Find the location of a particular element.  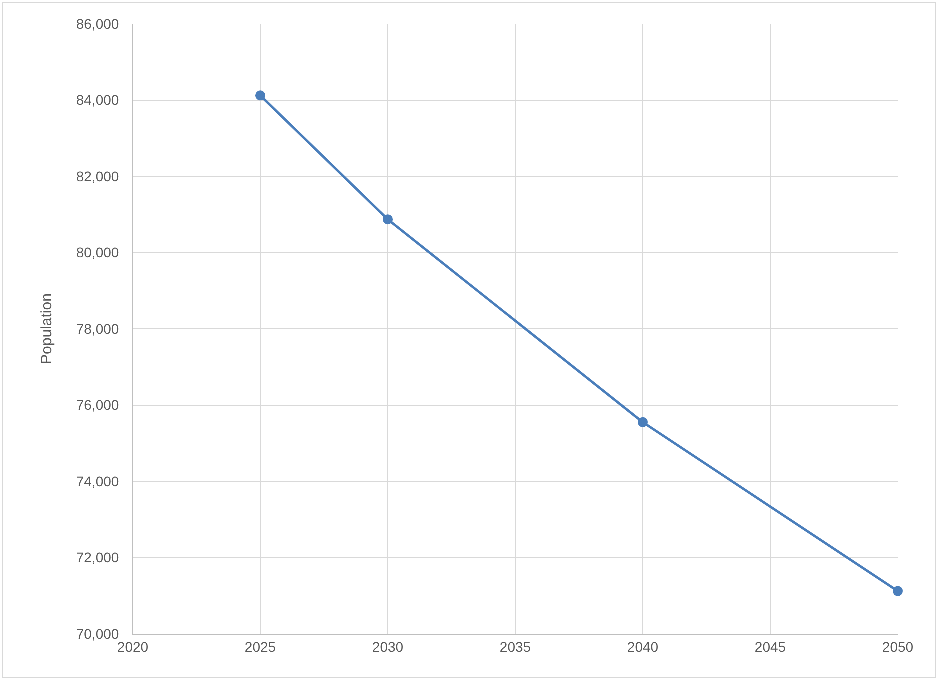

y-tick-label: 80,000 is located at coordinates (98, 252).